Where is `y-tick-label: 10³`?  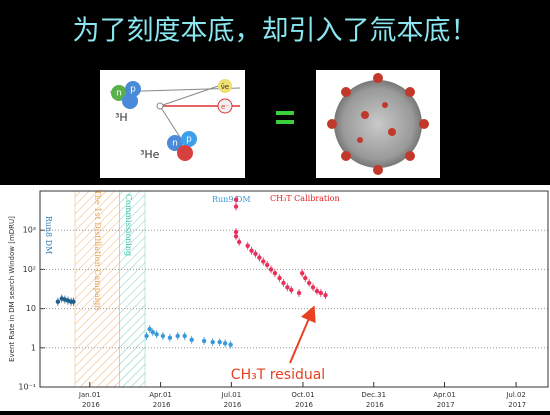 y-tick-label: 10³ is located at coordinates (29, 230).